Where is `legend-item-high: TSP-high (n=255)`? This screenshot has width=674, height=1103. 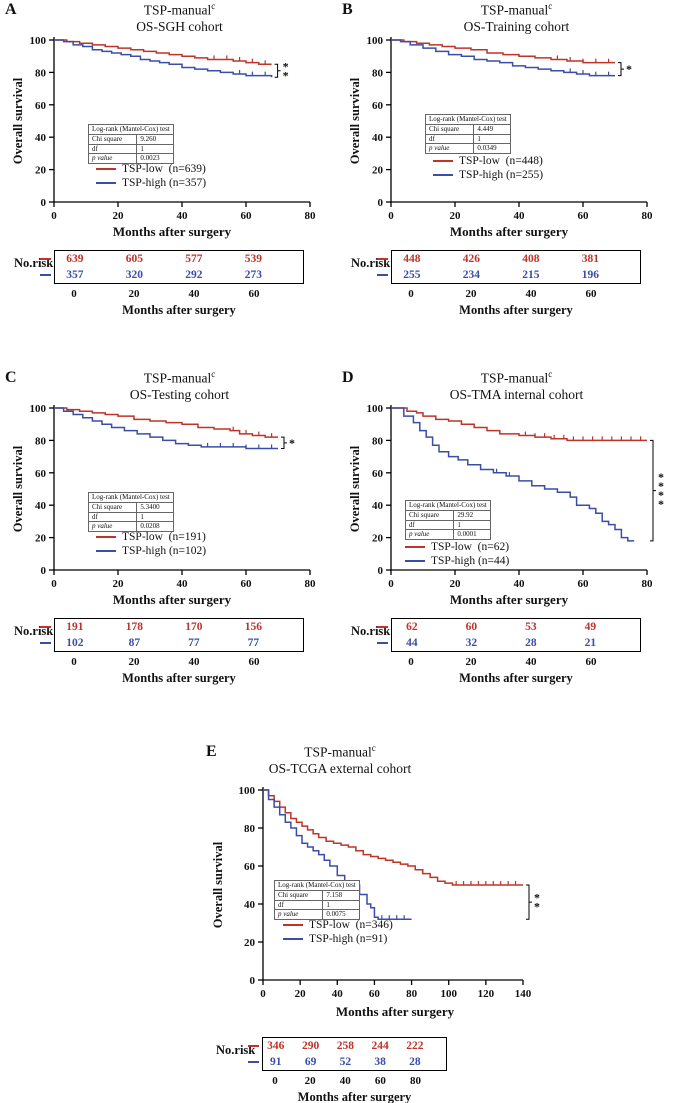
legend-item-high: TSP-high (n=255) is located at coordinates (488, 175).